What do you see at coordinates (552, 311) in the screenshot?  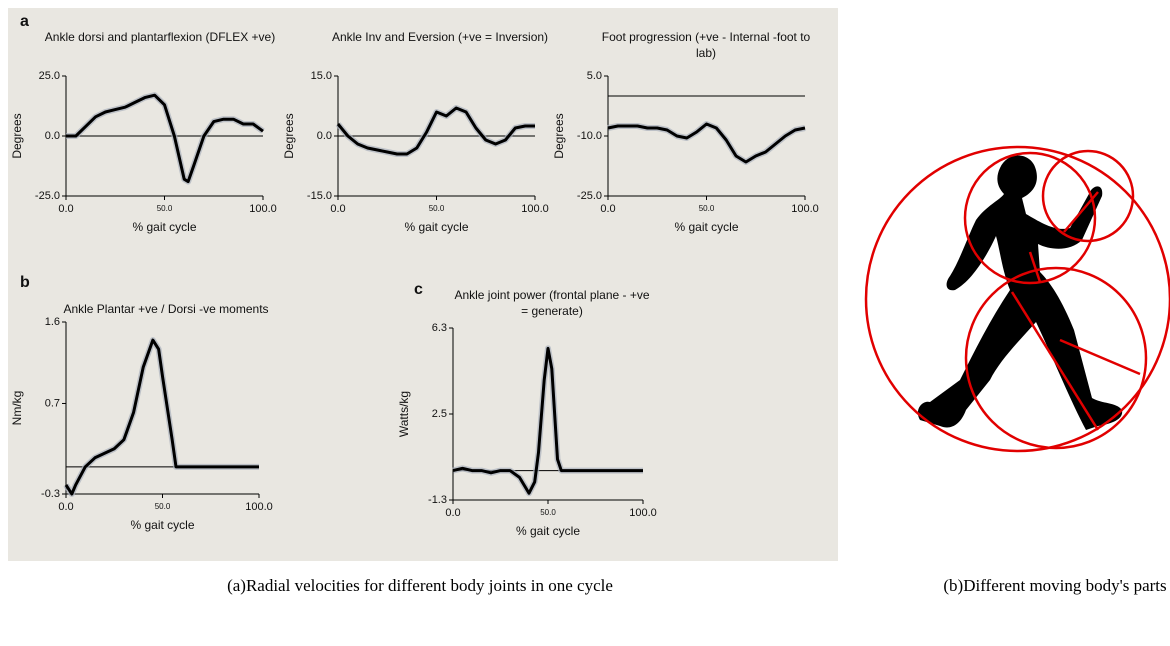 I see `chart-title: = generate)` at bounding box center [552, 311].